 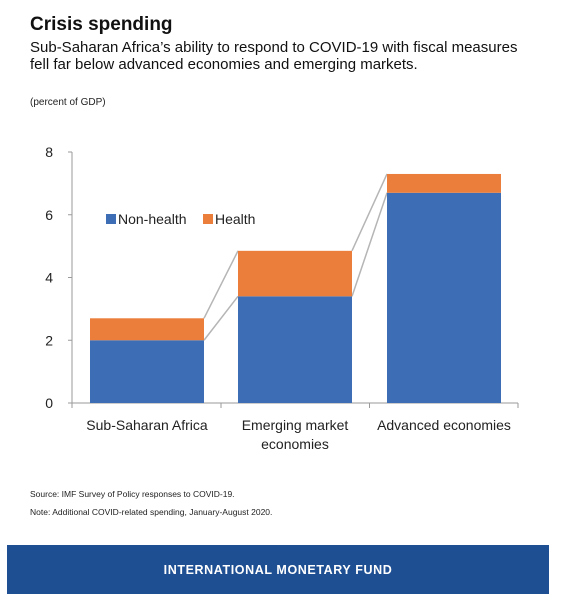 What do you see at coordinates (444, 425) in the screenshot?
I see `x-category-label: Advanced economies` at bounding box center [444, 425].